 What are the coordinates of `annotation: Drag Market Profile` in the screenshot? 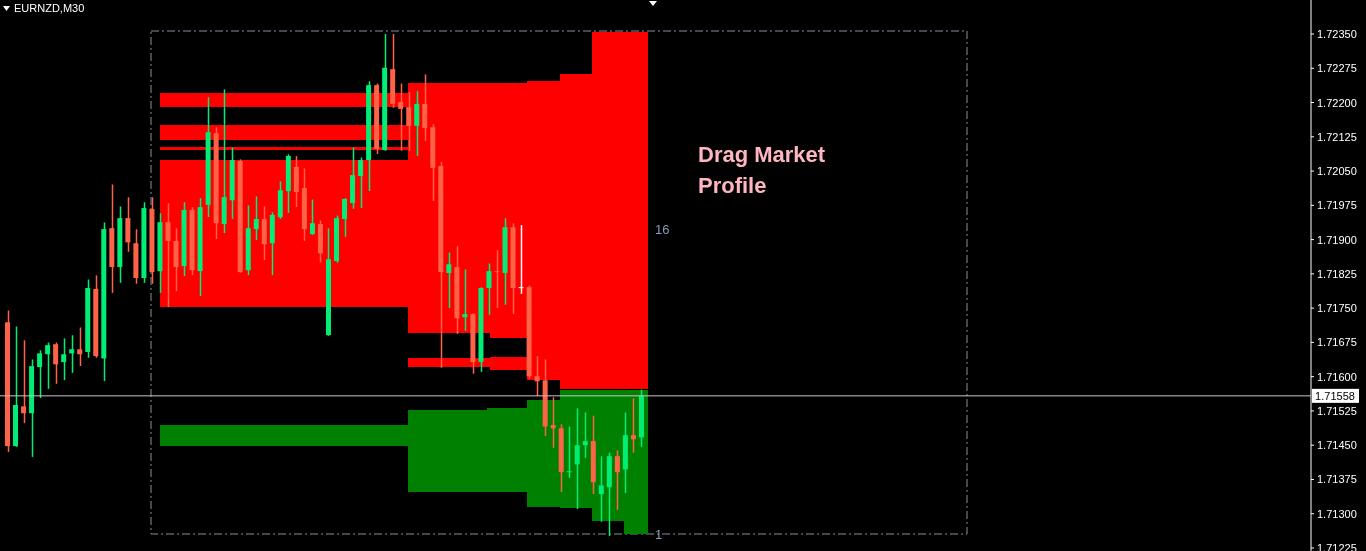 It's located at (762, 170).